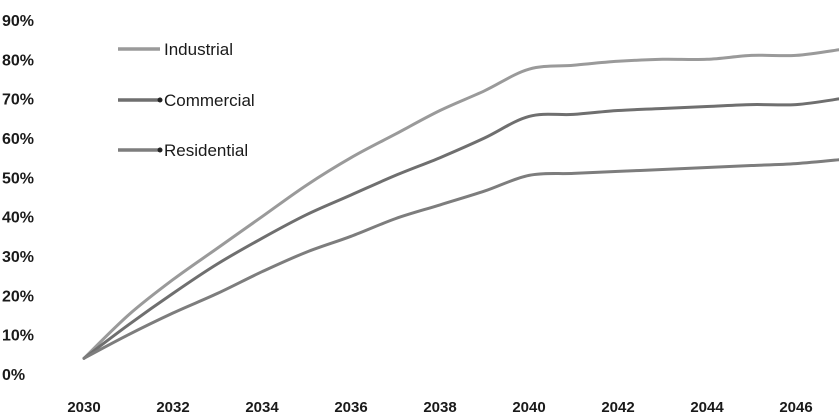 This screenshot has height=416, width=839. Describe the element at coordinates (83, 407) in the screenshot. I see `x-tick-label: 2030` at that location.